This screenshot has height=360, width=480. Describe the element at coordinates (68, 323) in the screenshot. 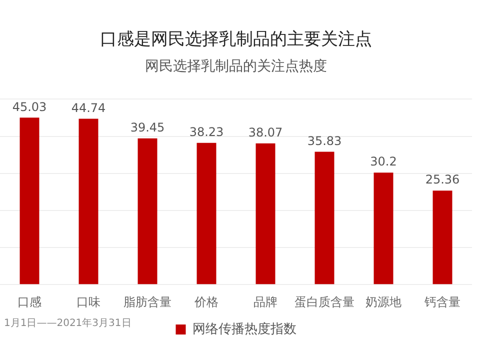

I see `text: 1月1日——2021年3月31日` at that location.